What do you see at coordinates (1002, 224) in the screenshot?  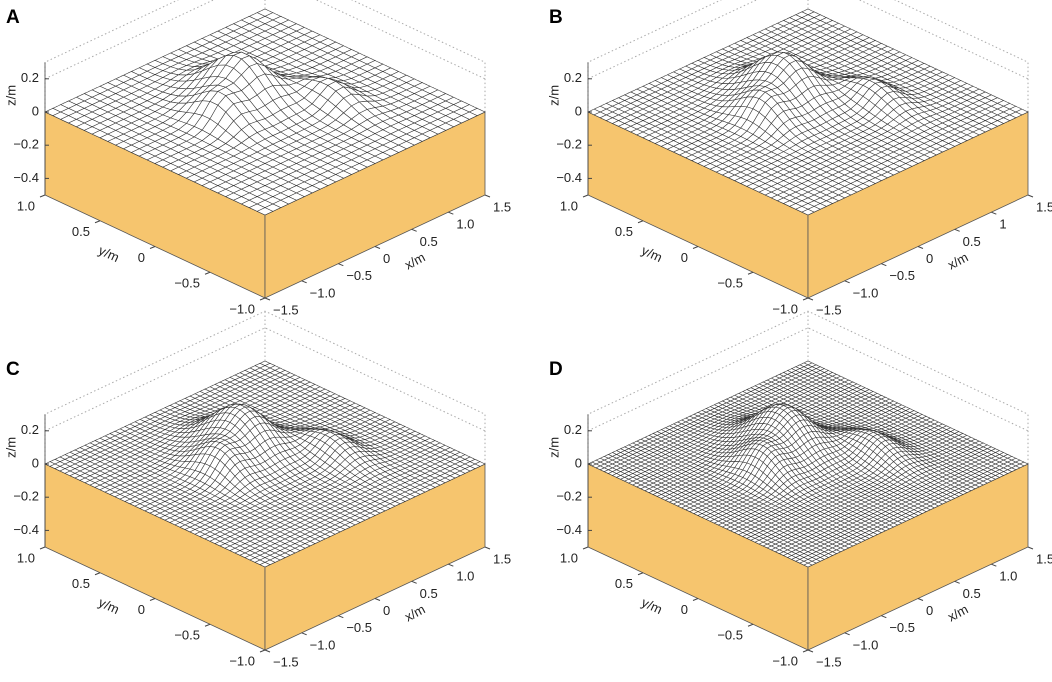 I see `x-tick-label: 1` at bounding box center [1002, 224].